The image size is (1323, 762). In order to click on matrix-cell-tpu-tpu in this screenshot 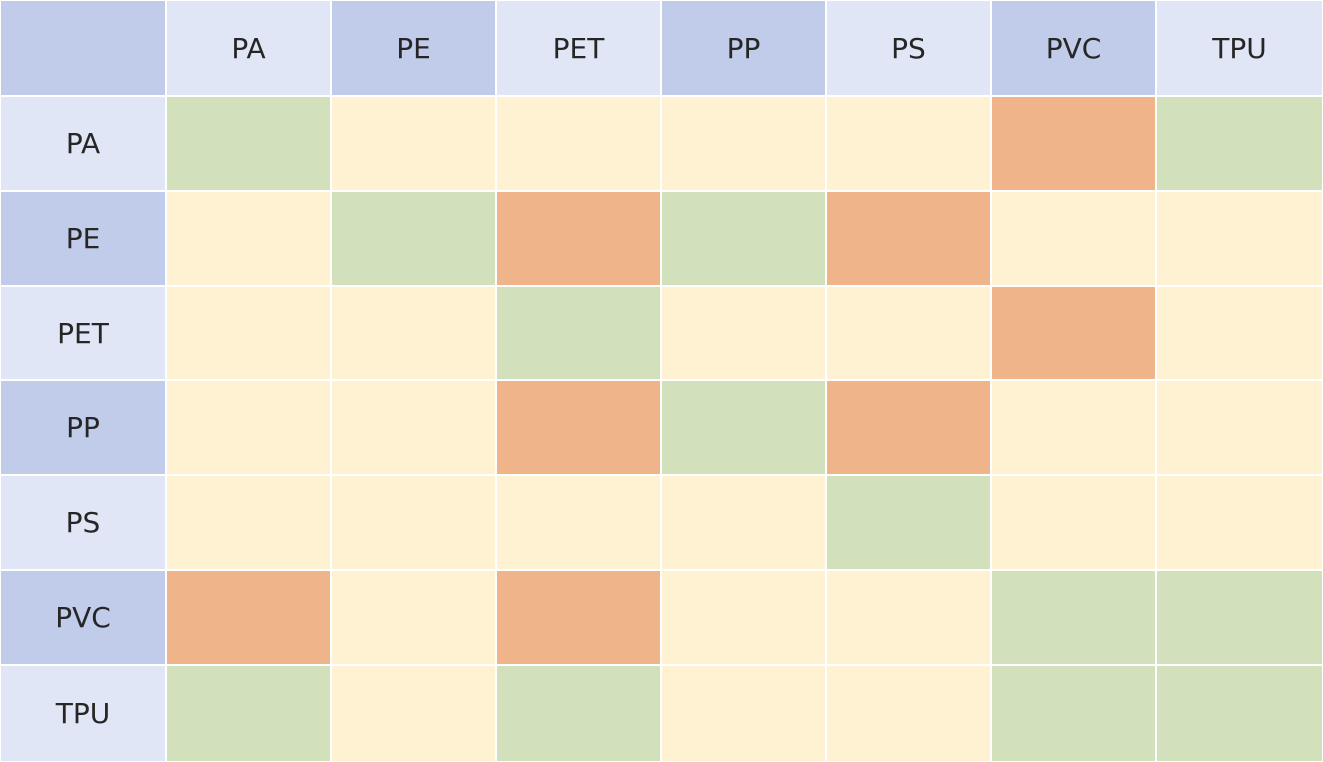, I will do `click(1239, 713)`.